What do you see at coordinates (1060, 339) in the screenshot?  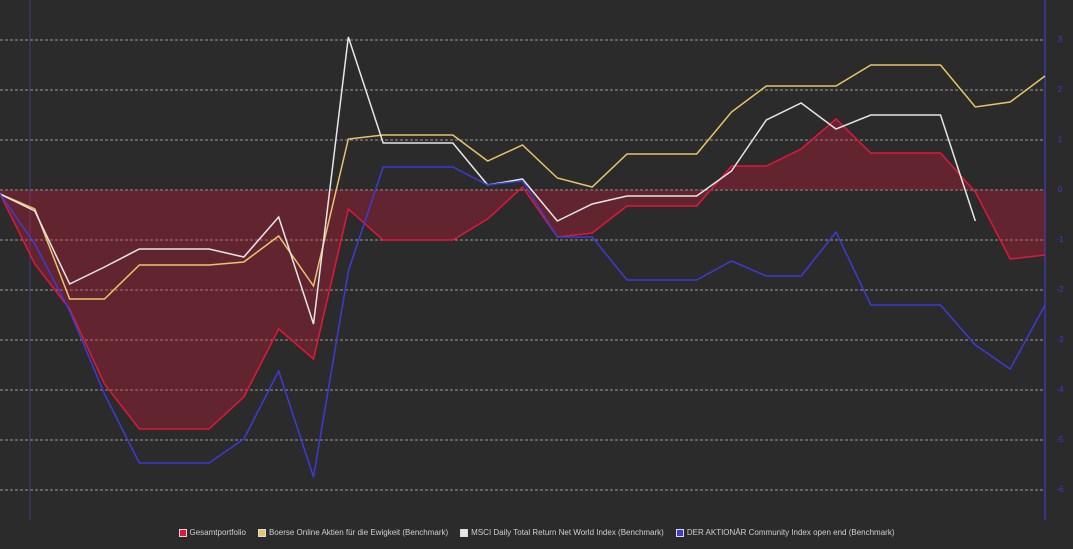 I see `y-tick-label: -3` at bounding box center [1060, 339].